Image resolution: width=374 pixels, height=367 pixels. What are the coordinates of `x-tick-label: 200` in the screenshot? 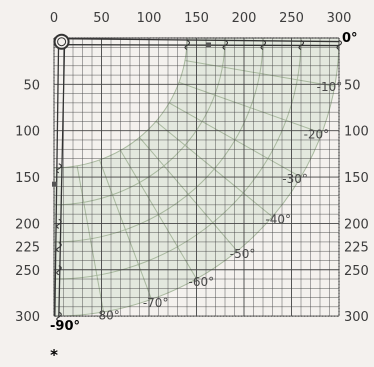 It's located at (244, 18).